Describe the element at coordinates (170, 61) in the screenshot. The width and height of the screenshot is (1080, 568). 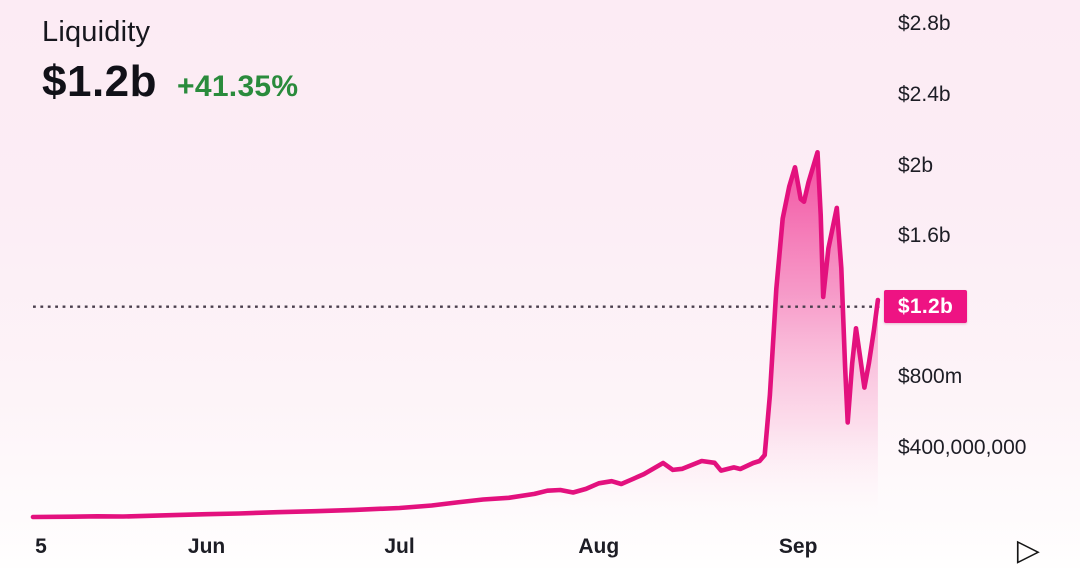
I see `chart-header: Liquidity $1.2b +41.35%` at that location.